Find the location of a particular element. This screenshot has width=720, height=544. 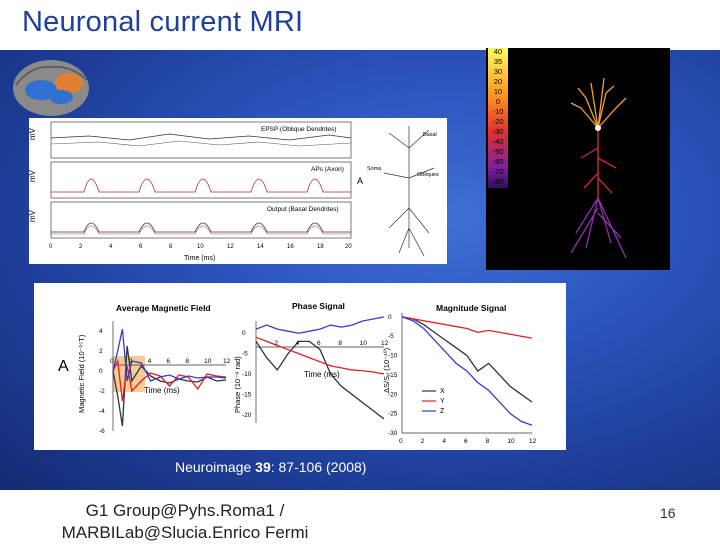

colorbar-tick-2: 30 is located at coordinates (498, 71).